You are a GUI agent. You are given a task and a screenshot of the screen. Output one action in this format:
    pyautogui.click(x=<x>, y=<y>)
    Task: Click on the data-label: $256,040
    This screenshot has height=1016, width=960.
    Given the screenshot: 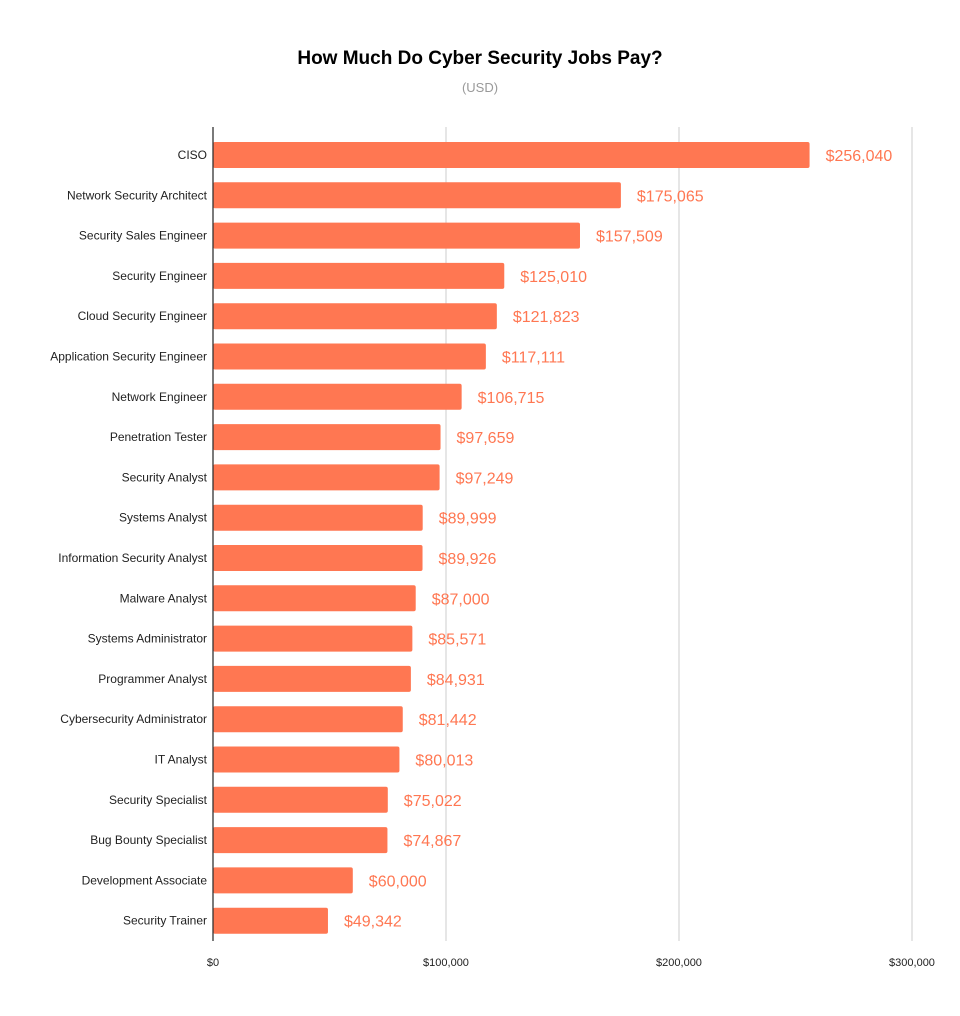 What is the action you would take?
    pyautogui.click(x=859, y=156)
    